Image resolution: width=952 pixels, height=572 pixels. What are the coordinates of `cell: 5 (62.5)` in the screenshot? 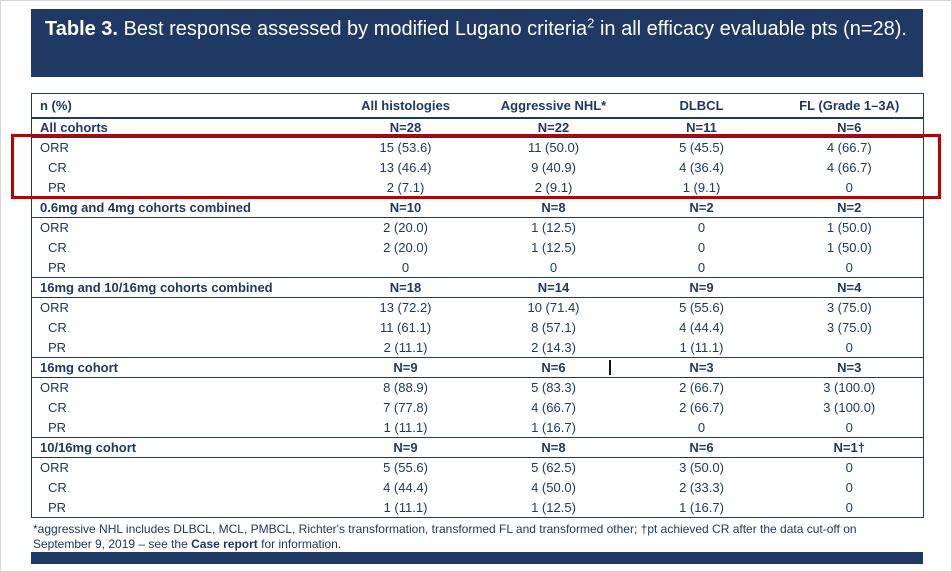 It's located at (553, 468).